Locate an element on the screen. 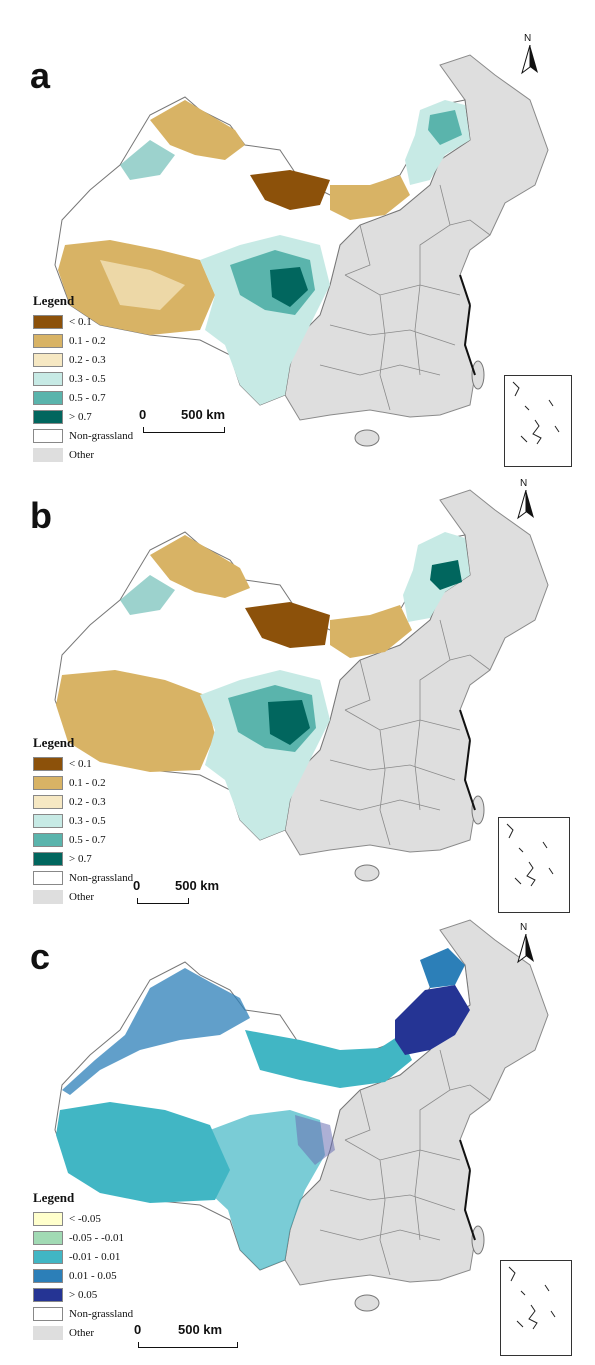 Image resolution: width=595 pixels, height=1365 pixels. legend-item: > 0.7 is located at coordinates (83, 416).